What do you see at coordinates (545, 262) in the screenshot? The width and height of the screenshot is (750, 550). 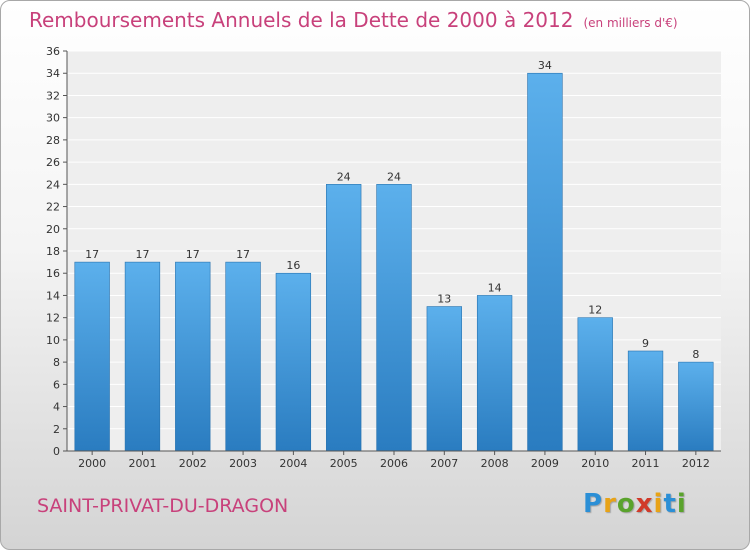 I see `bar-2009` at bounding box center [545, 262].